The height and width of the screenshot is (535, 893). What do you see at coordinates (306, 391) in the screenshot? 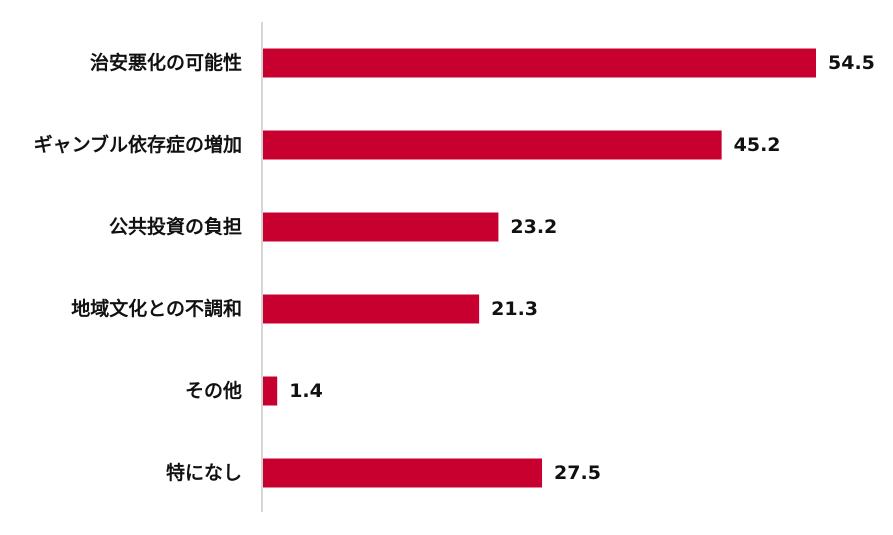
I see `data-label: 1.4` at bounding box center [306, 391].